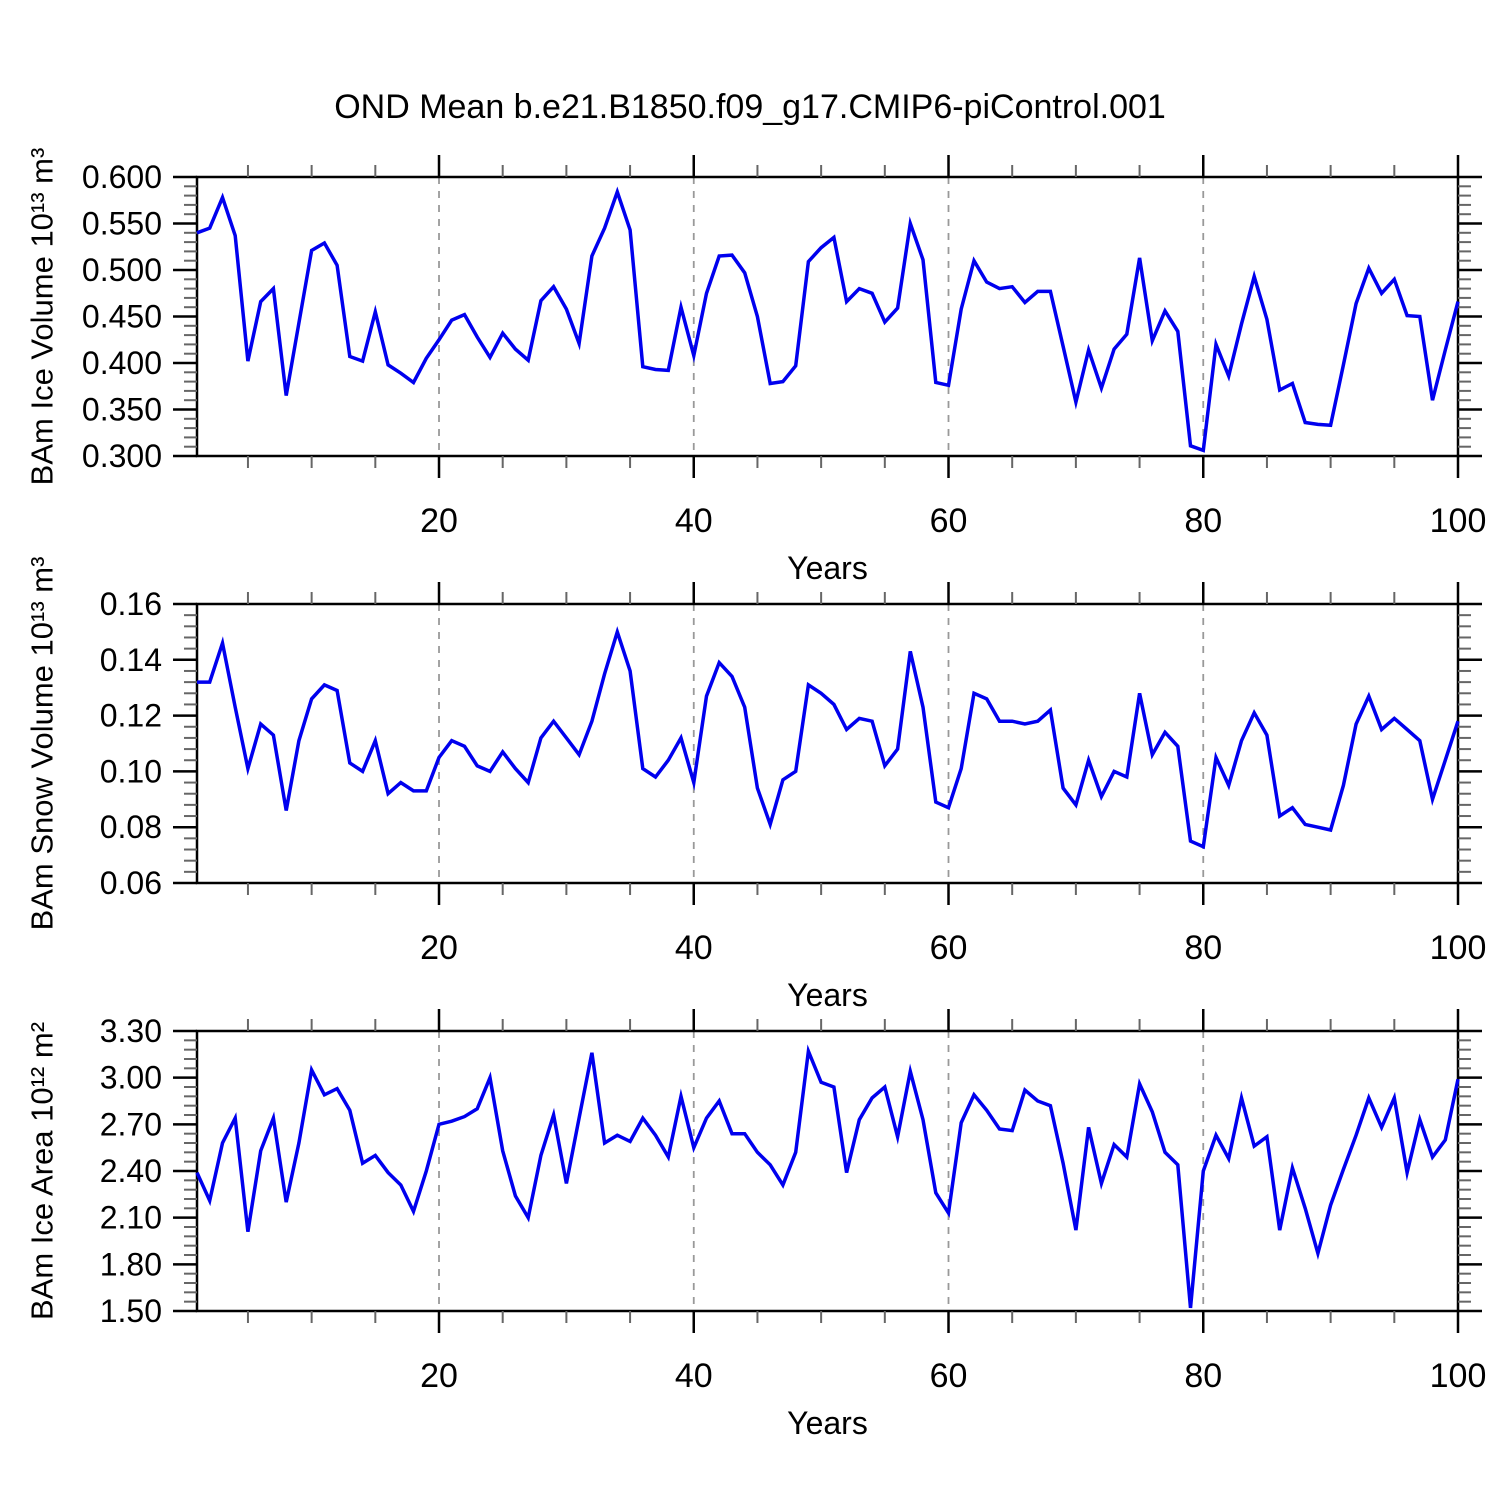  Describe the element at coordinates (131, 1171) in the screenshot. I see `y-axis-tick-label: 2.40` at that location.